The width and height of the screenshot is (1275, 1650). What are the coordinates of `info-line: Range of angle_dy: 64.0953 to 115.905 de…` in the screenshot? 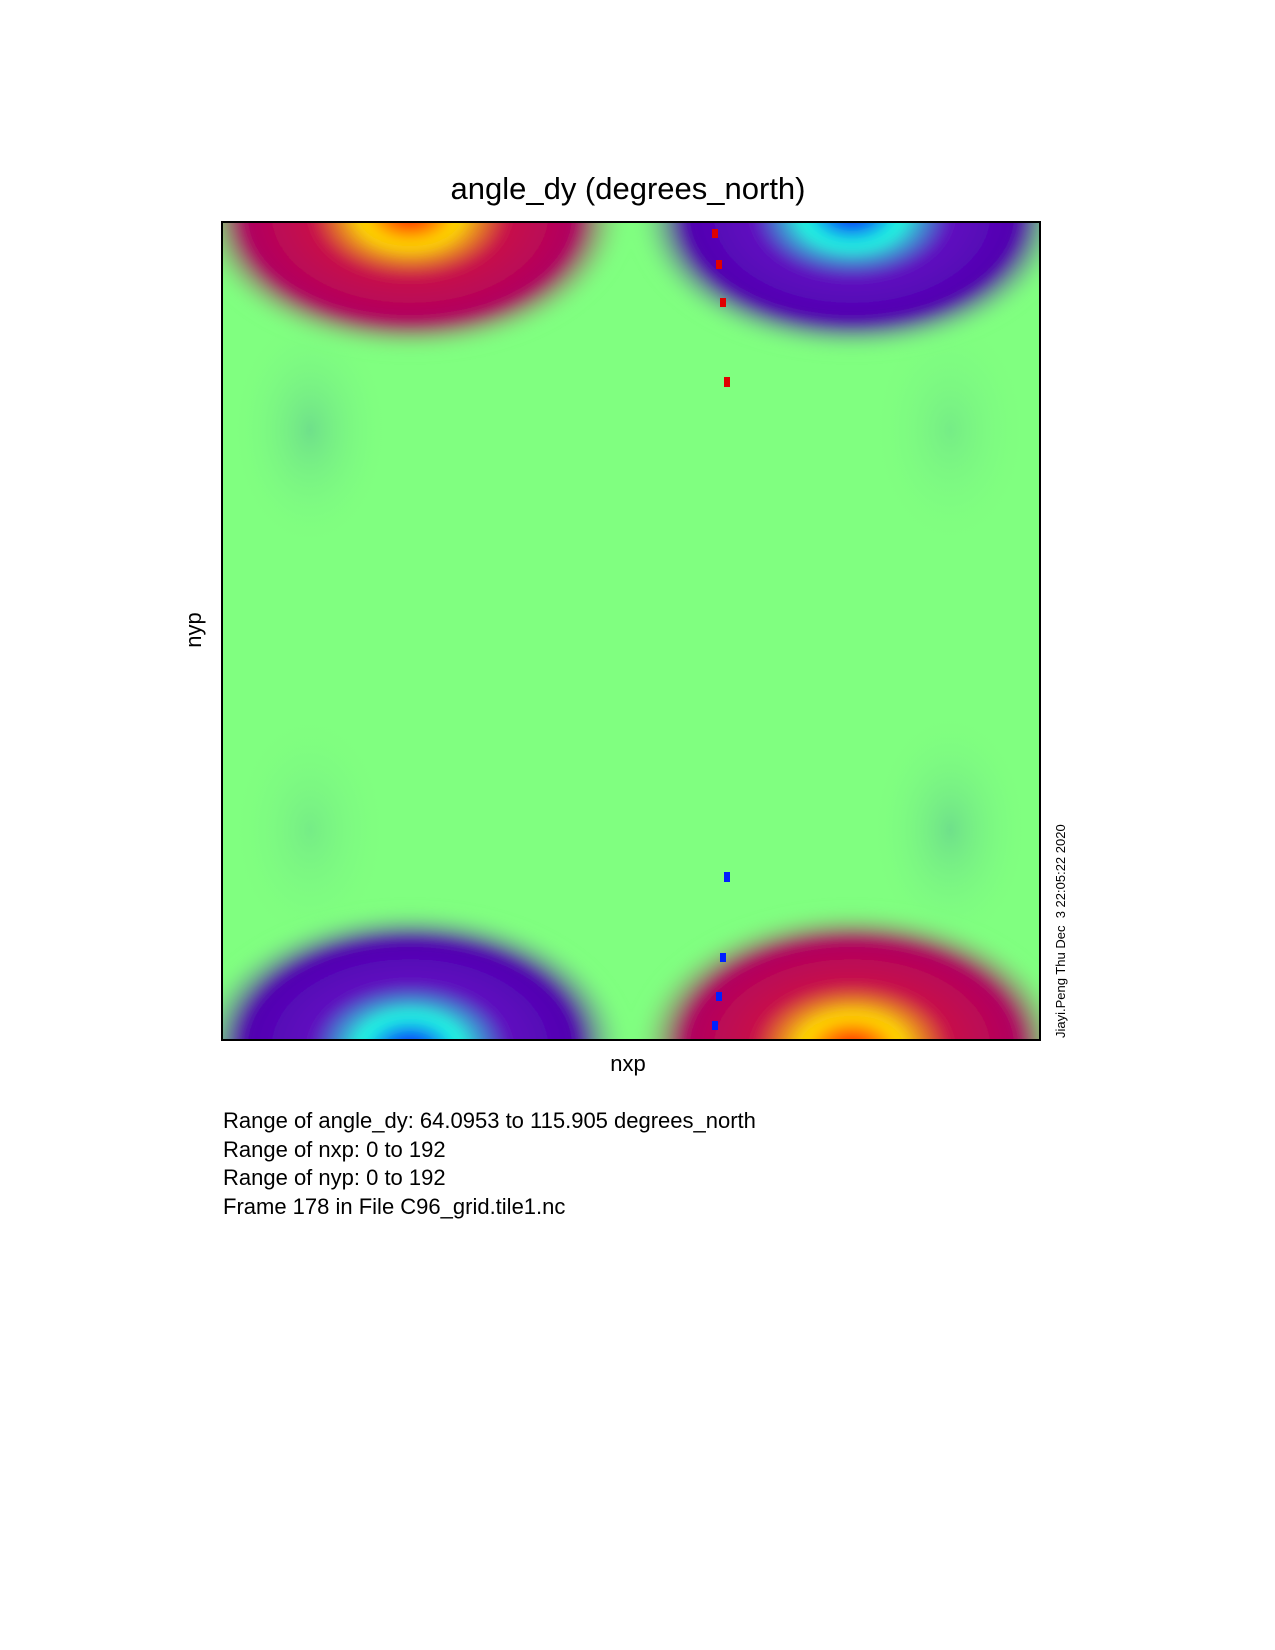 It's located at (489, 1120).